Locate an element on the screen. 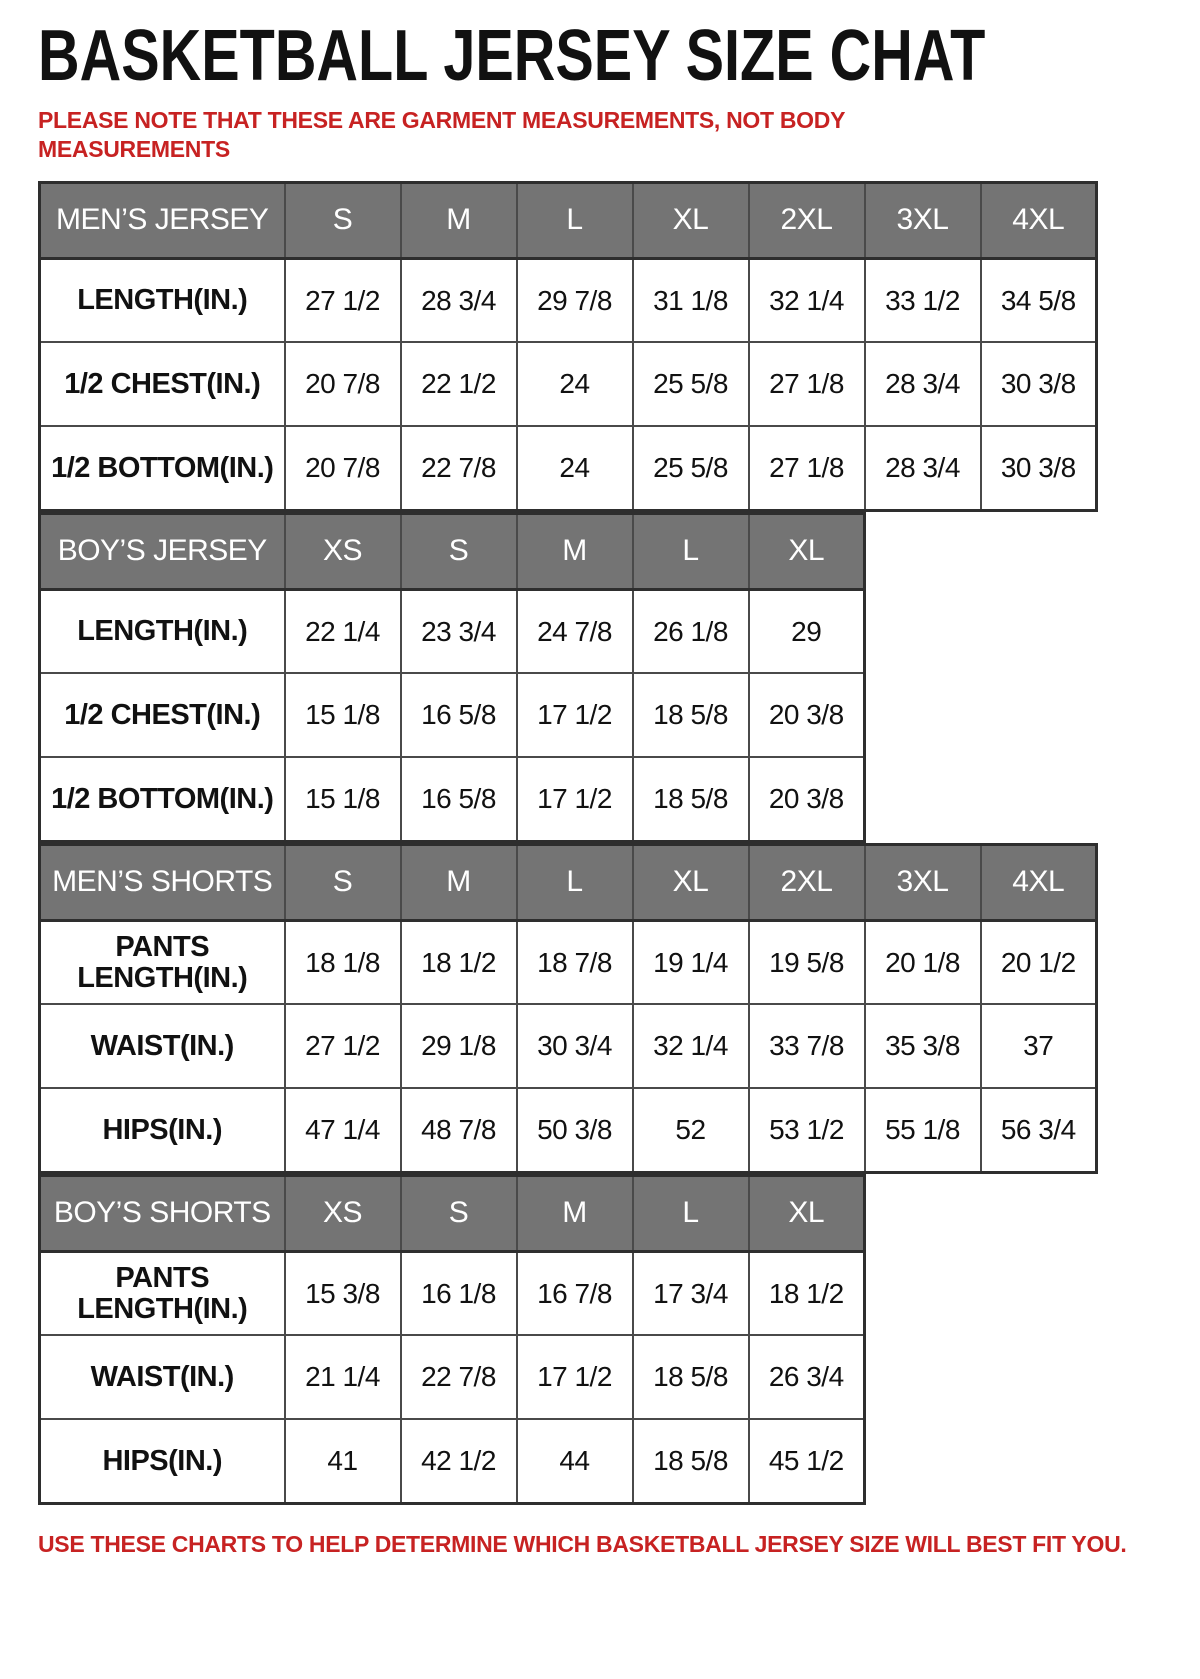  value-cell: 29 is located at coordinates (806, 631).